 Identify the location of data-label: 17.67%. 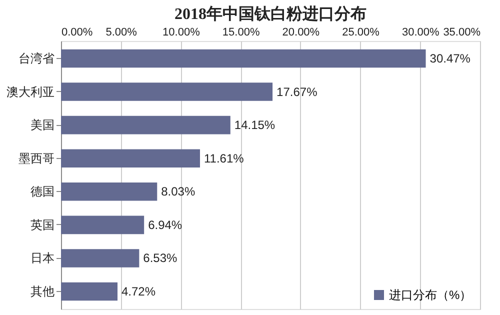
(297, 91).